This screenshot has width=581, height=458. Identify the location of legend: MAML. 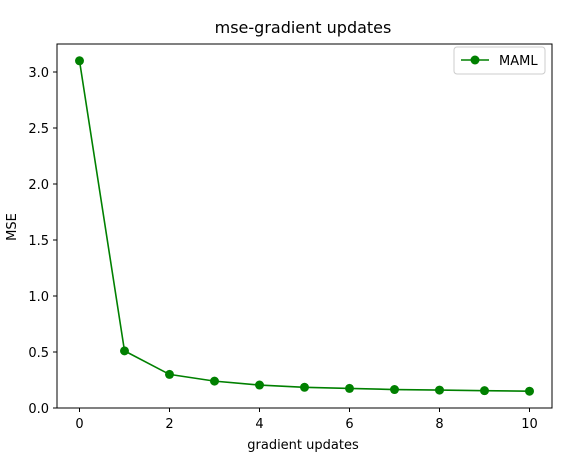
(499, 60).